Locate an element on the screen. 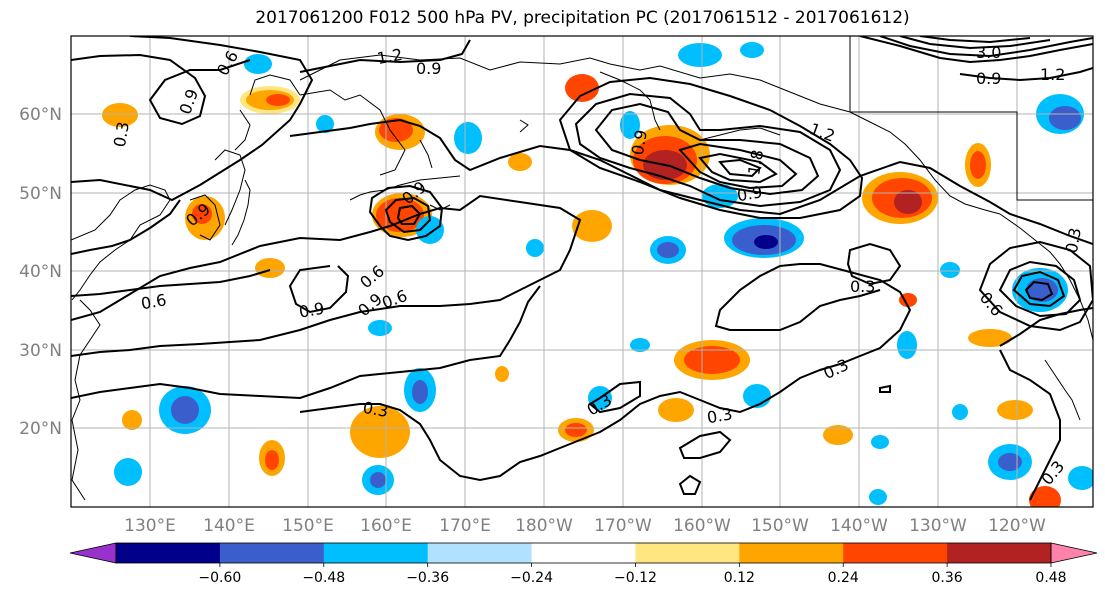 Image resolution: width=1105 pixels, height=601 pixels. lon-label: 140°W is located at coordinates (859, 526).